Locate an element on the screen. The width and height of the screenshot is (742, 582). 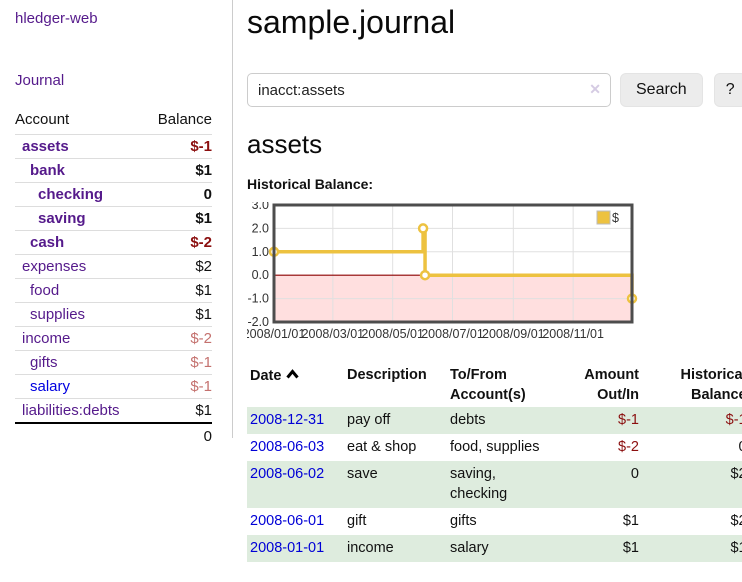
account-link: saving is located at coordinates (62, 218).